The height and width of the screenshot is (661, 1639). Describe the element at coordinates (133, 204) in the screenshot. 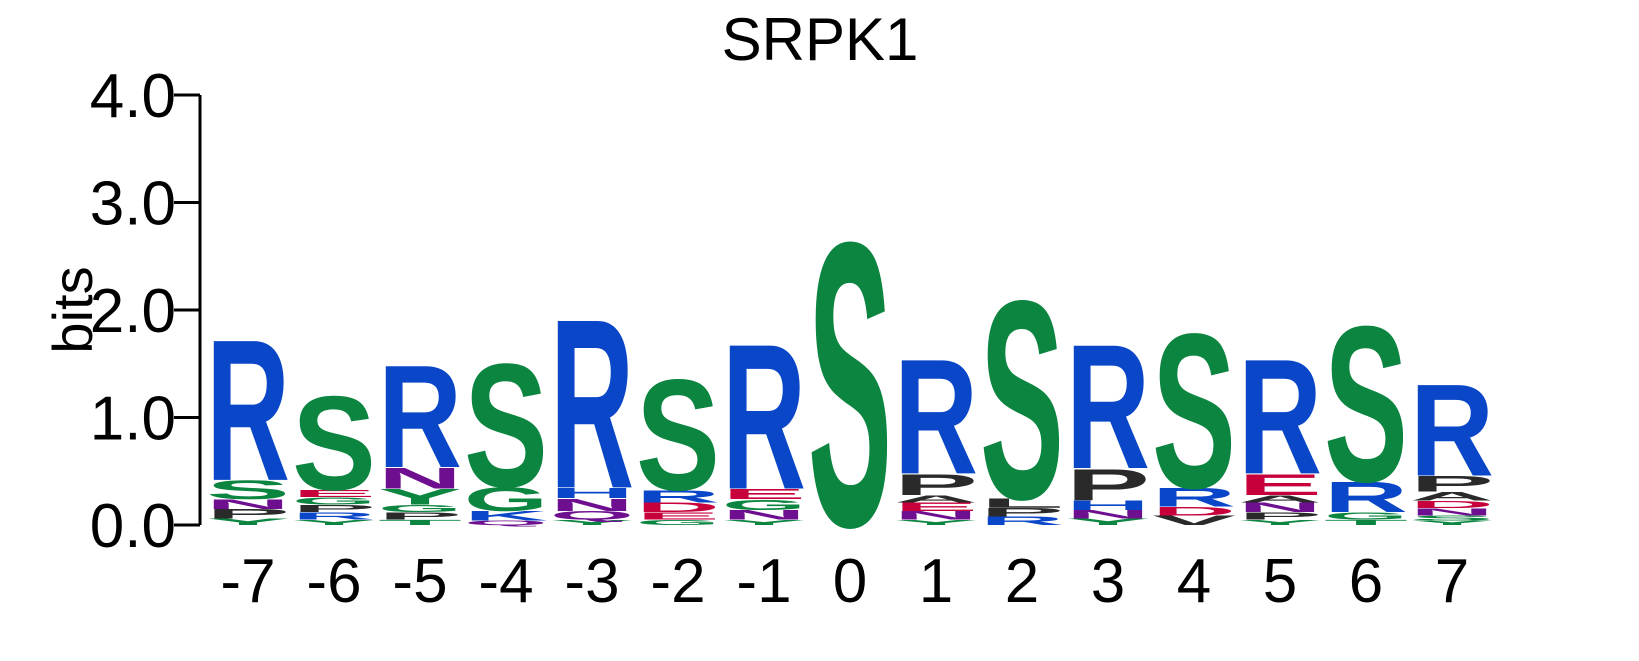

I see `y-tick-label: 3.0` at that location.